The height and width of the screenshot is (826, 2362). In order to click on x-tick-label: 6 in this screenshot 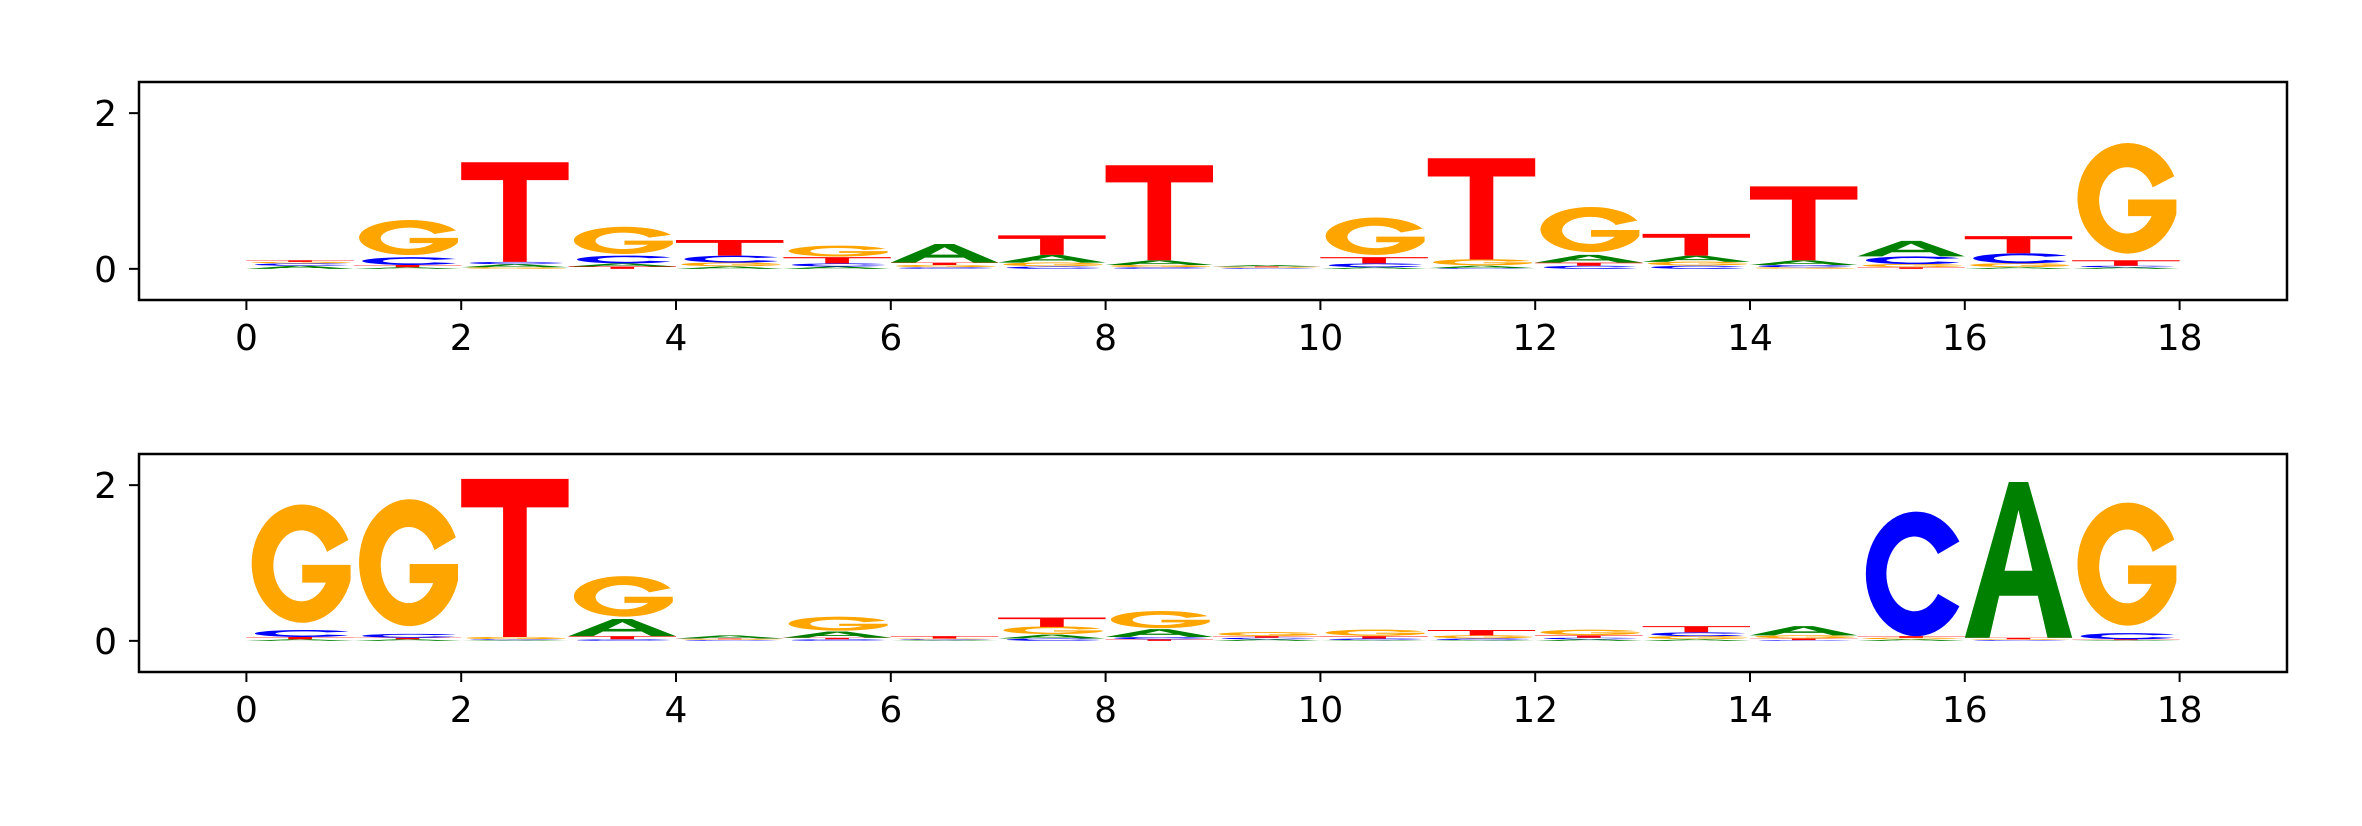, I will do `click(890, 338)`.